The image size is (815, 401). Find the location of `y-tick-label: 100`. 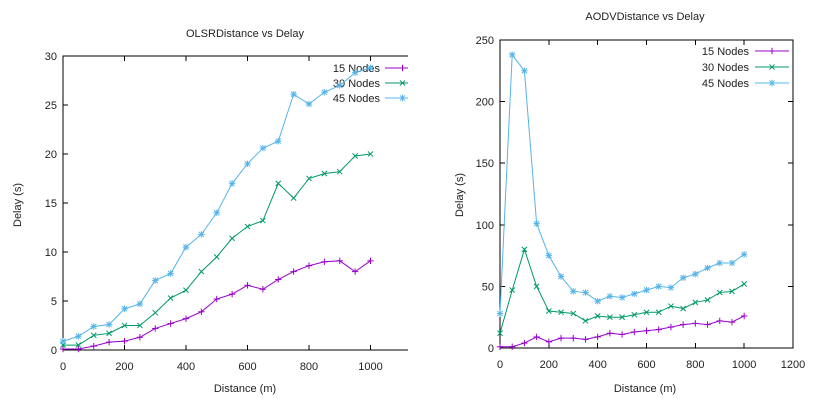

y-tick-label: 100 is located at coordinates (485, 226).